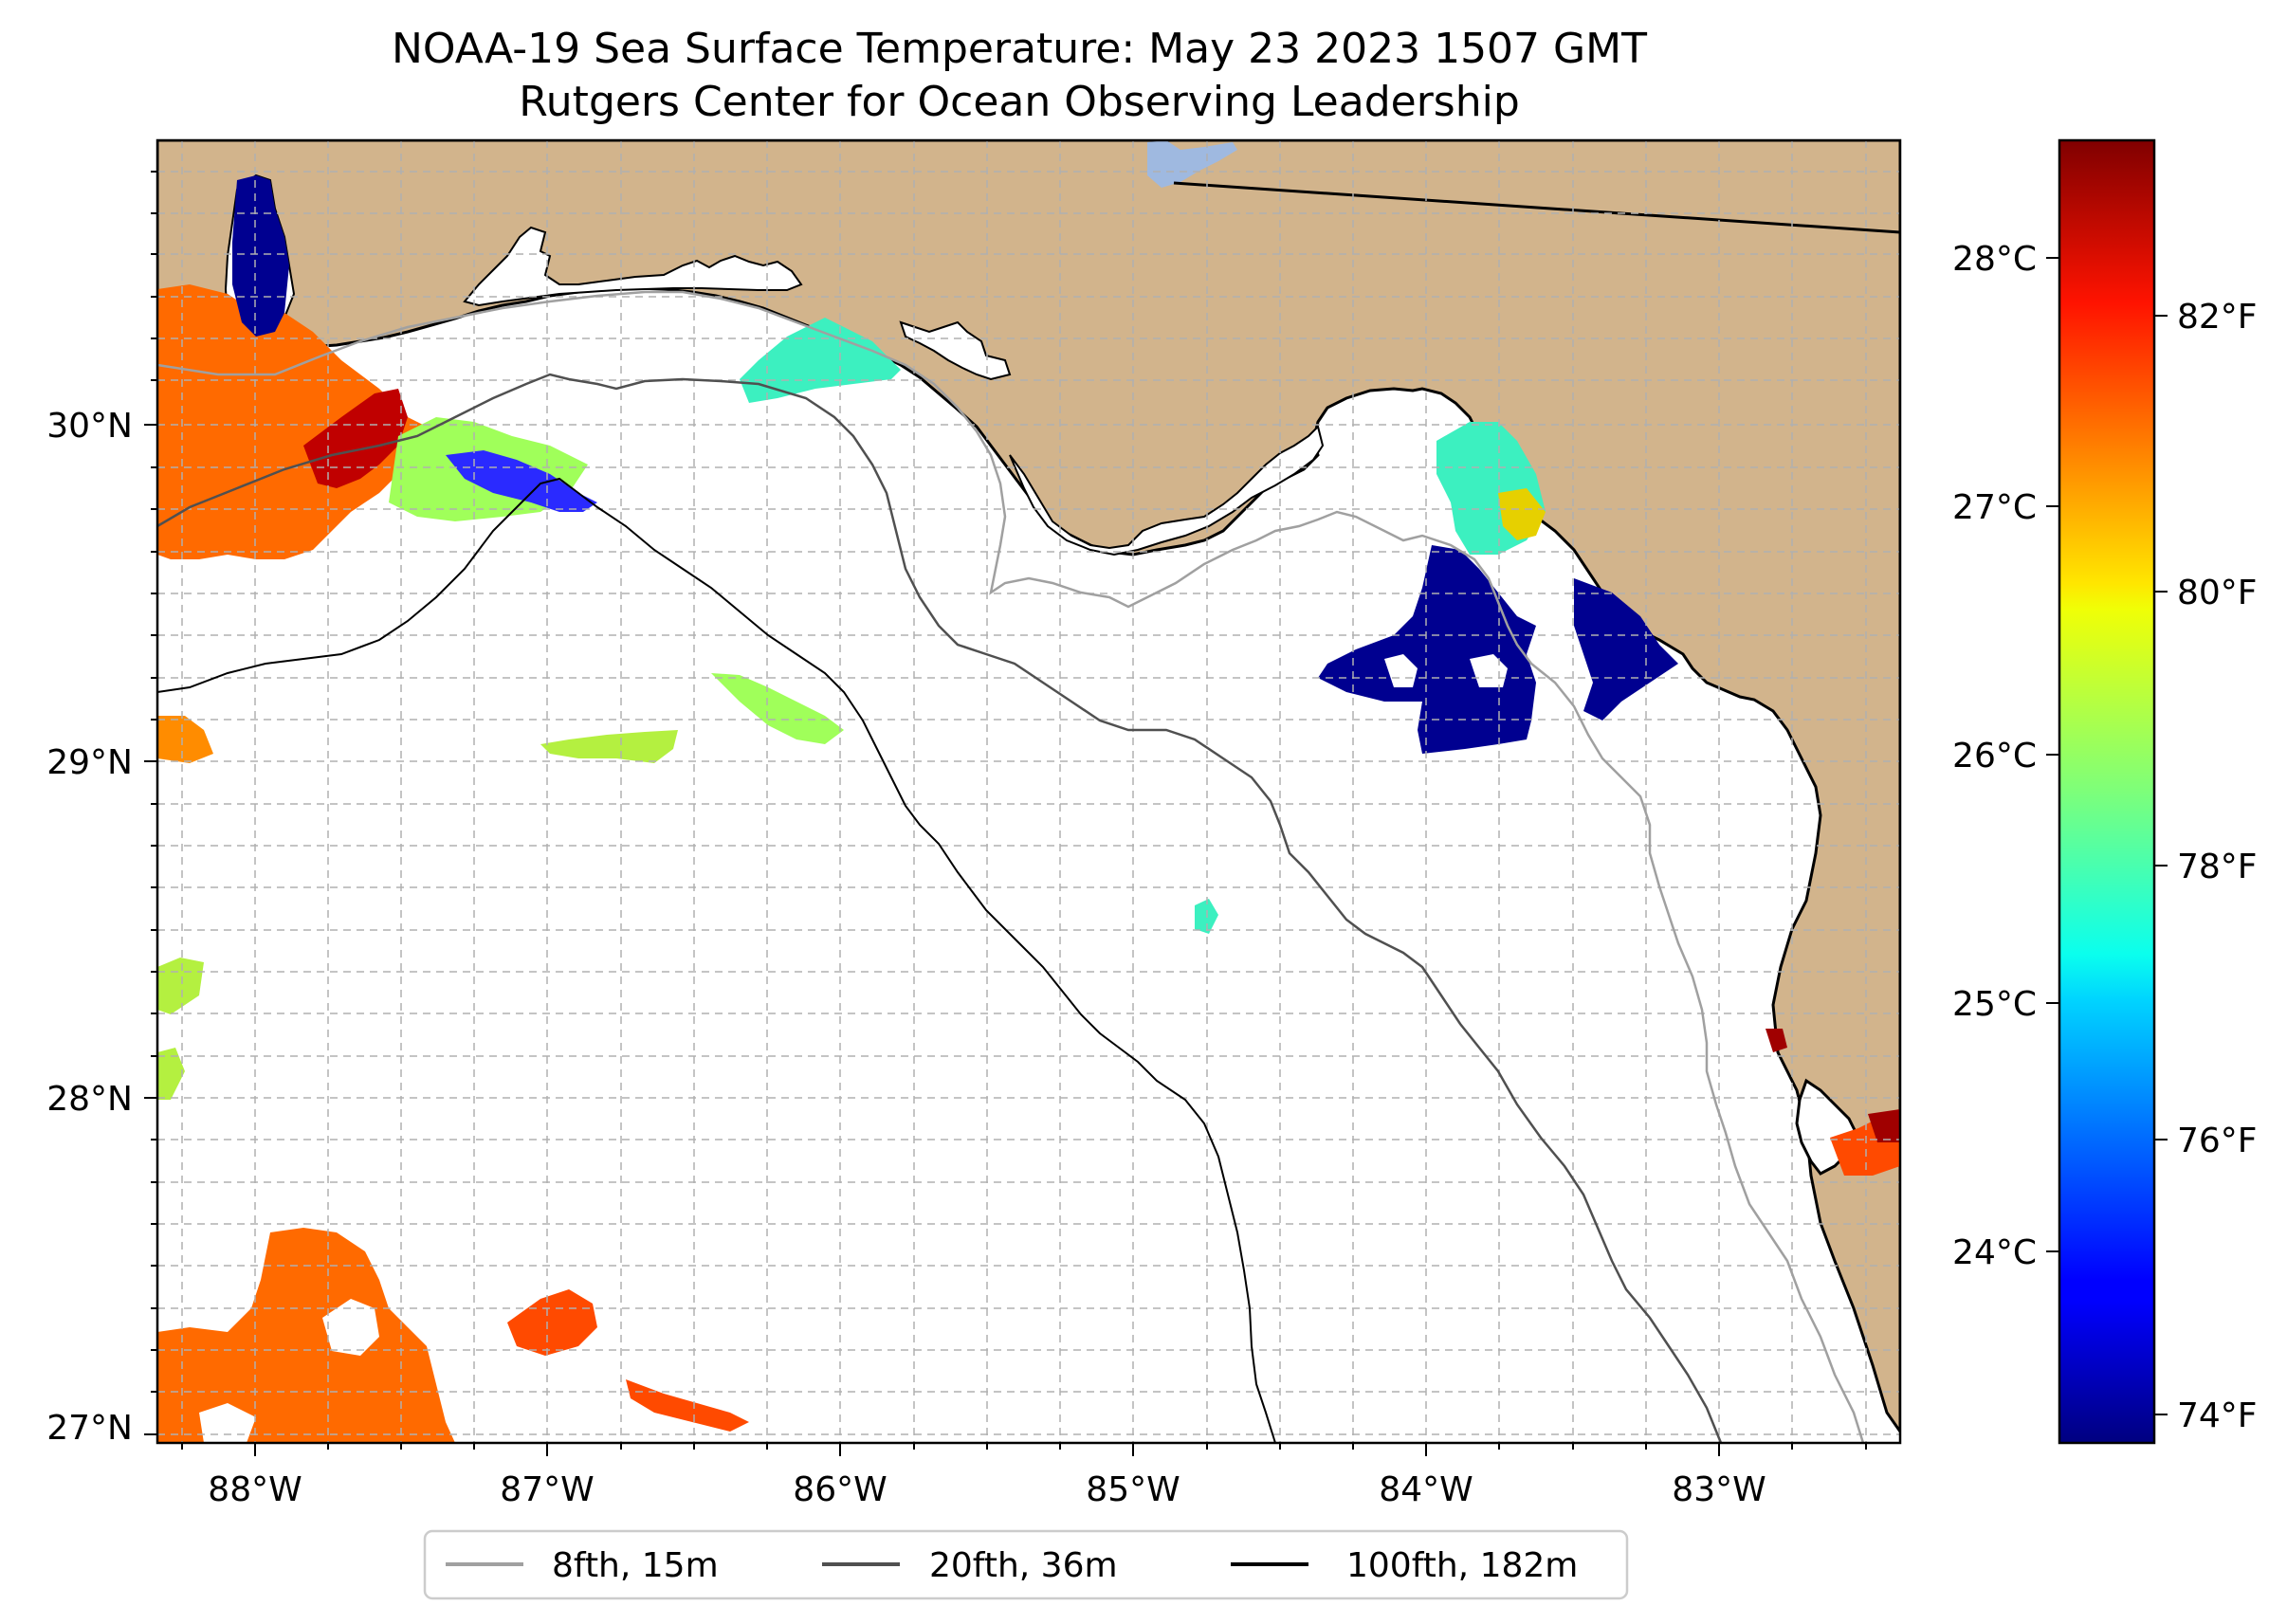 This screenshot has height=1624, width=2287. I want to click on colorbar-celsius-label: 28°C, so click(1994, 259).